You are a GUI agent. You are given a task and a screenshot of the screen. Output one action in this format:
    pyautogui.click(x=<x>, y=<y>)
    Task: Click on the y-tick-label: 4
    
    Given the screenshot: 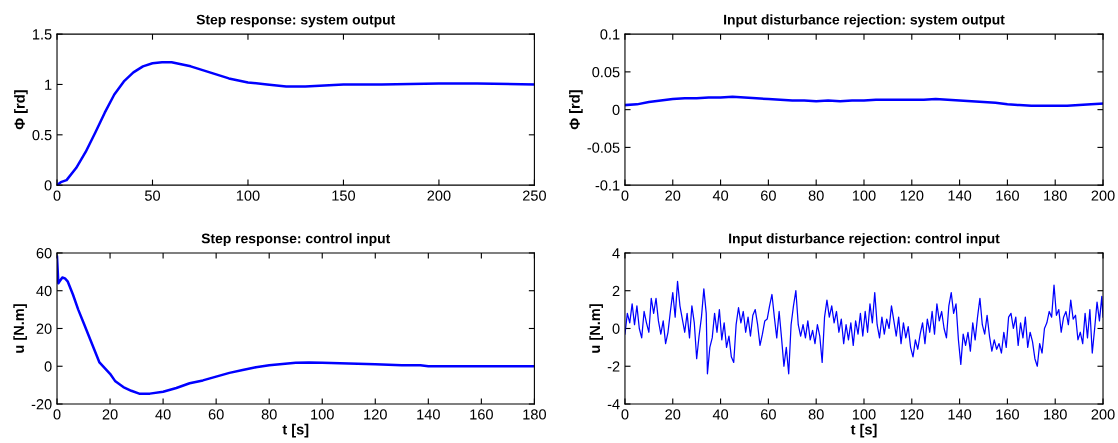 What is the action you would take?
    pyautogui.click(x=616, y=253)
    